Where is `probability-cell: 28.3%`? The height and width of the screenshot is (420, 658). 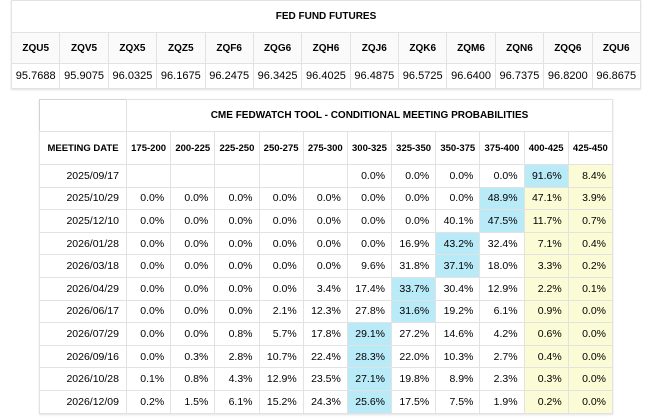 probability-cell: 28.3% is located at coordinates (369, 356).